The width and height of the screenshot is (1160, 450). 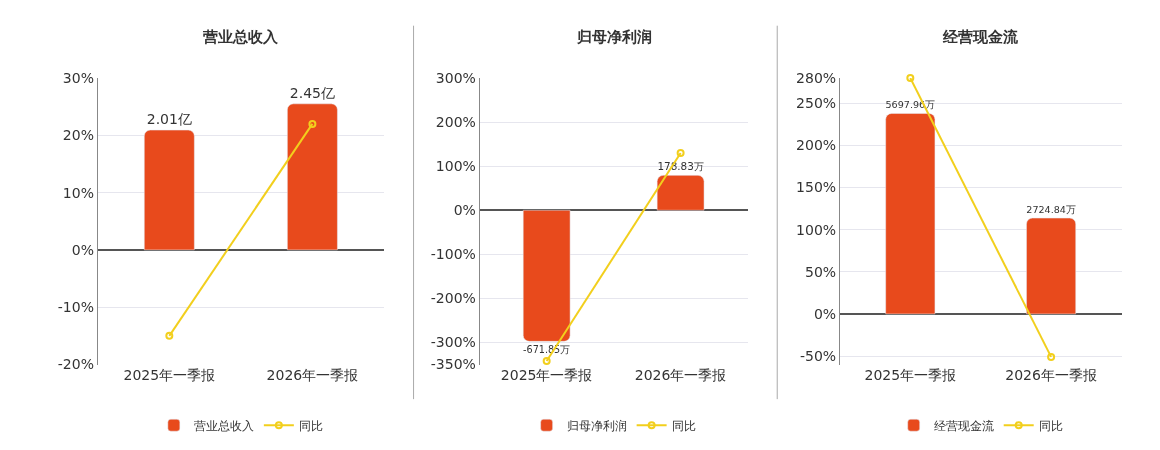 I want to click on y-tick-label: -300%, so click(x=453, y=342).